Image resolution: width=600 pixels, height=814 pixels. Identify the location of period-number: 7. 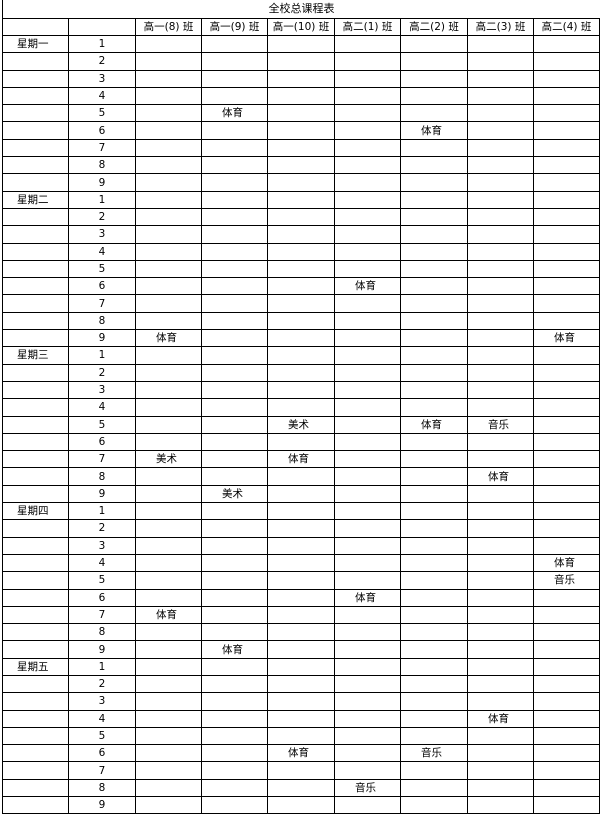
(102, 303).